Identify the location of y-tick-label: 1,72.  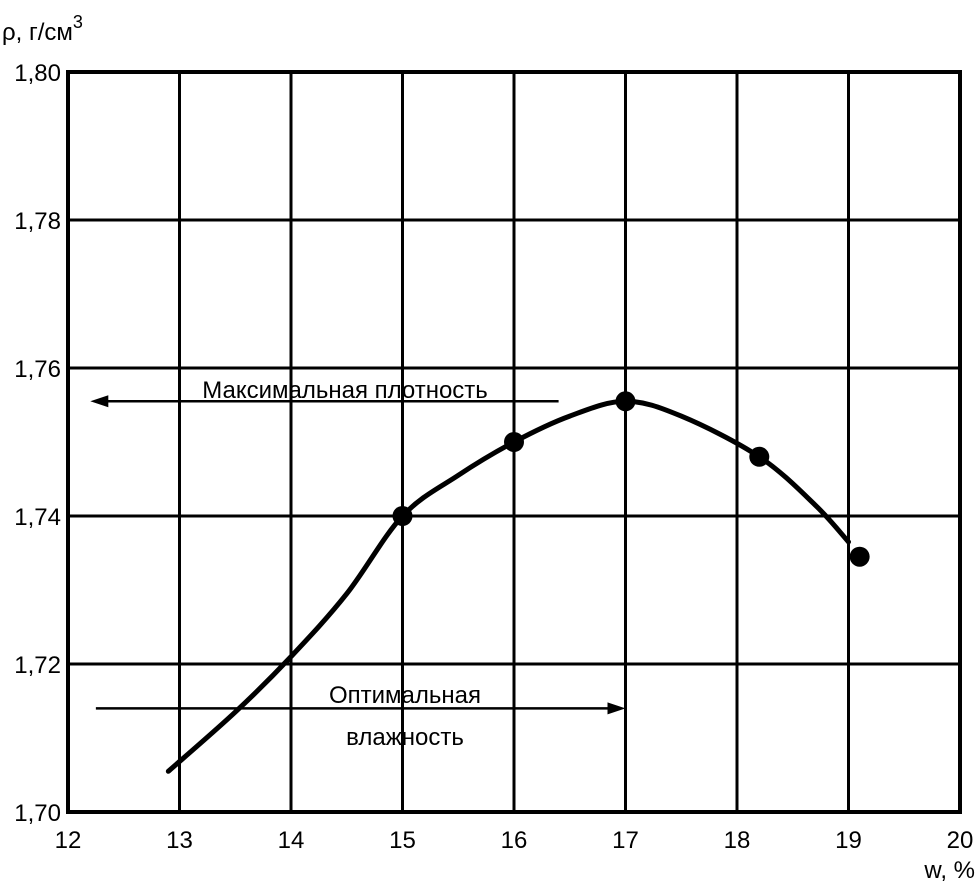
(37, 665).